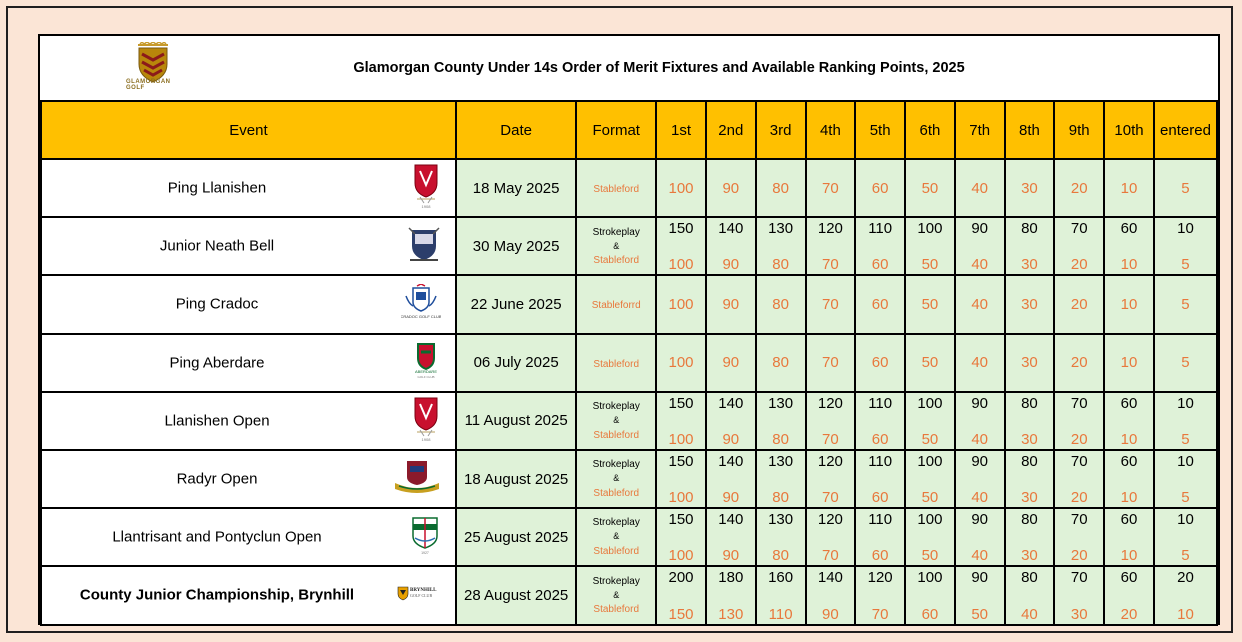 This screenshot has height=642, width=1242. I want to click on strokeplay-points: 130, so click(781, 520).